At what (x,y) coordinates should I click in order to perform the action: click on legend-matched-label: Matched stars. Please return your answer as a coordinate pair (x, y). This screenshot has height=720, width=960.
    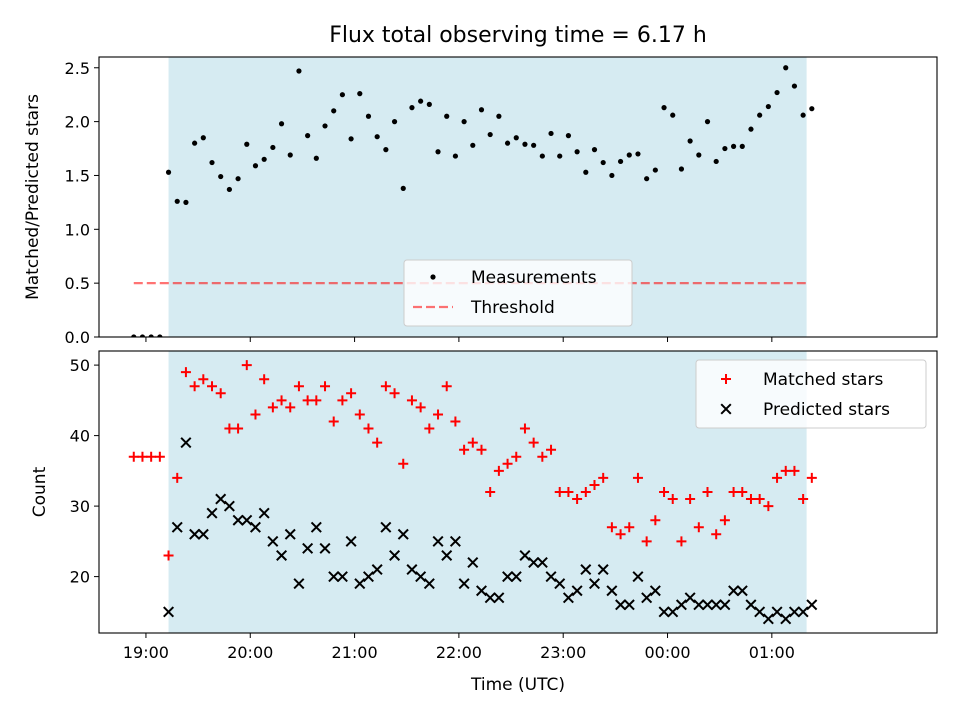
    Looking at the image, I should click on (823, 380).